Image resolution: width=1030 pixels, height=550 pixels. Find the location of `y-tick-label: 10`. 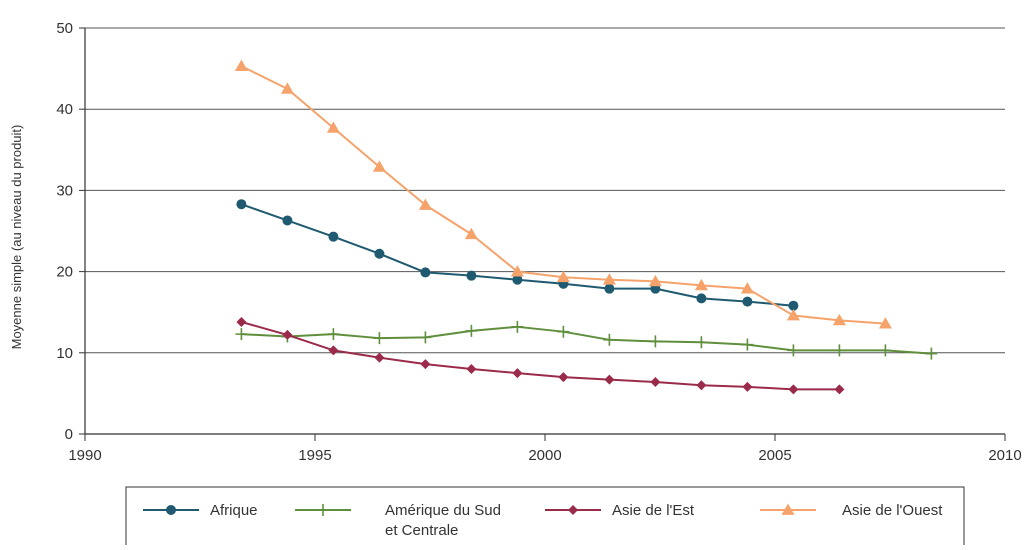

y-tick-label: 10 is located at coordinates (64, 353).